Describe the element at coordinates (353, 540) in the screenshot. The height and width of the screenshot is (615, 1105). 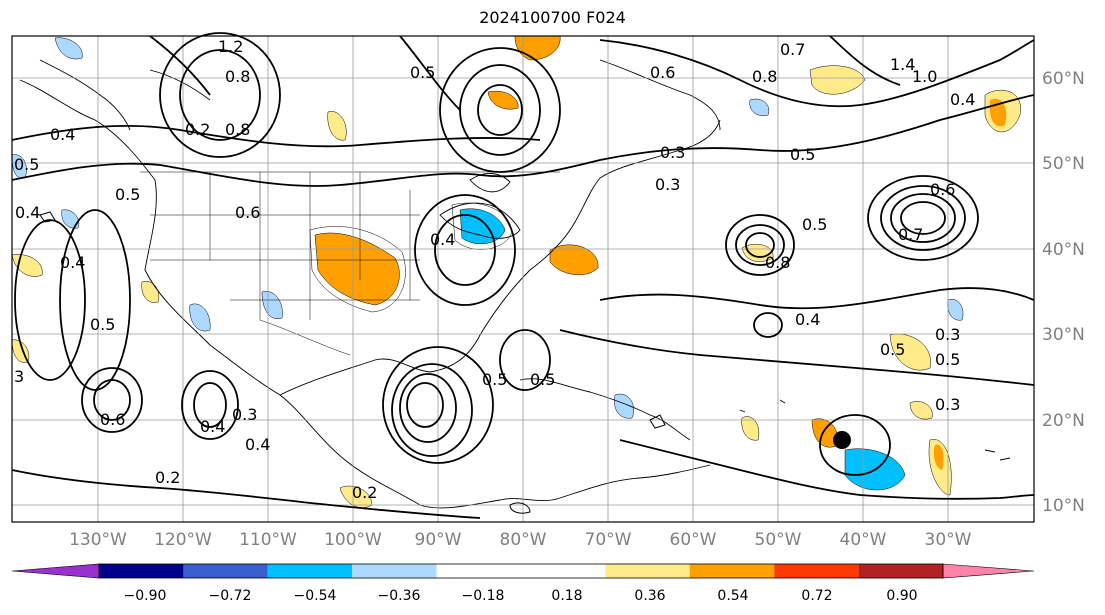
I see `lon-label: 100°W` at that location.